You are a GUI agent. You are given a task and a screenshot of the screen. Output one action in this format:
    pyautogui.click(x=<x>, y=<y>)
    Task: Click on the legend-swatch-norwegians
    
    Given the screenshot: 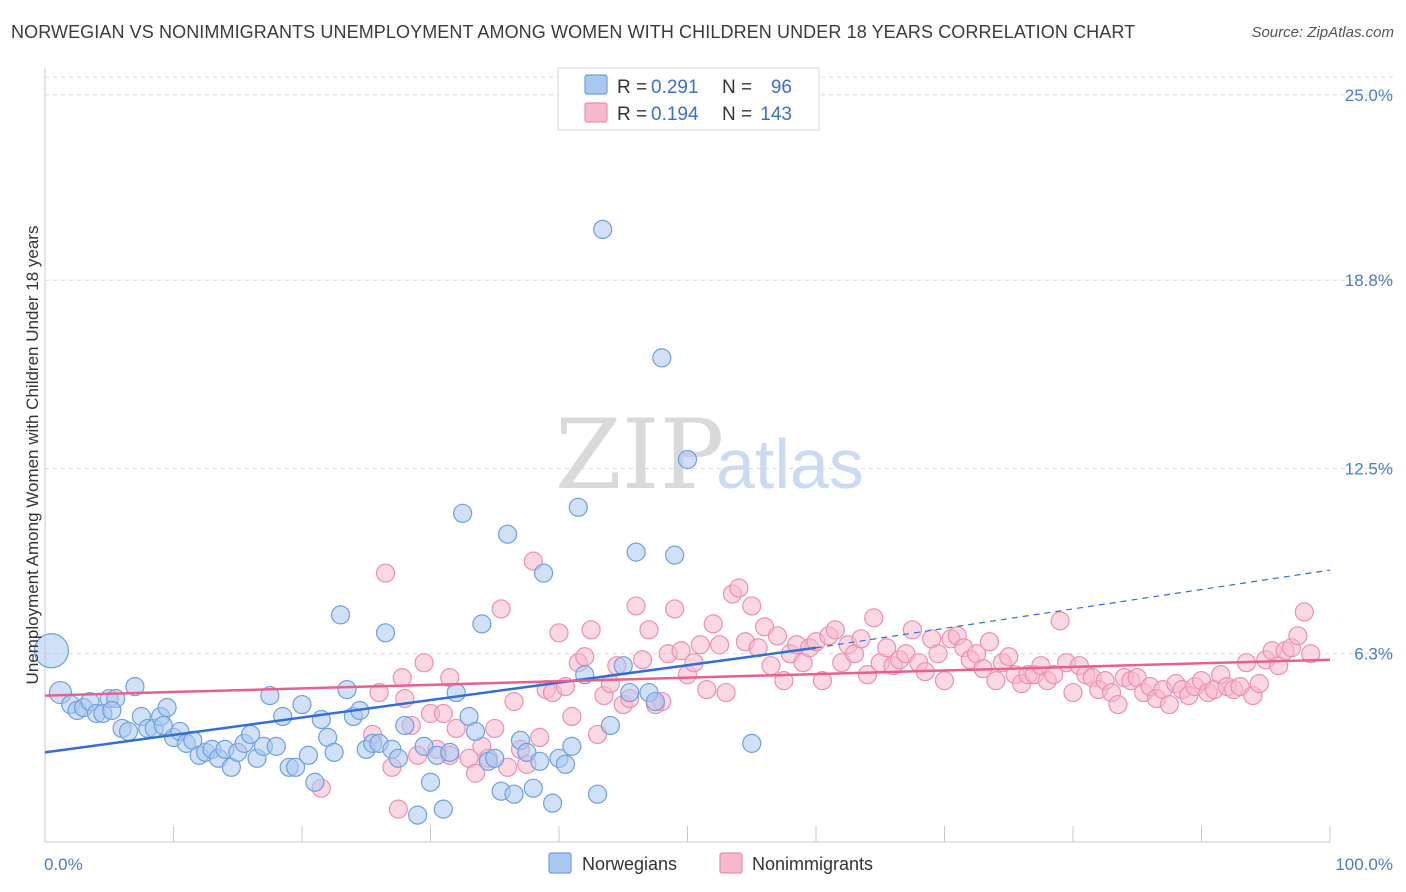 What is the action you would take?
    pyautogui.click(x=596, y=84)
    